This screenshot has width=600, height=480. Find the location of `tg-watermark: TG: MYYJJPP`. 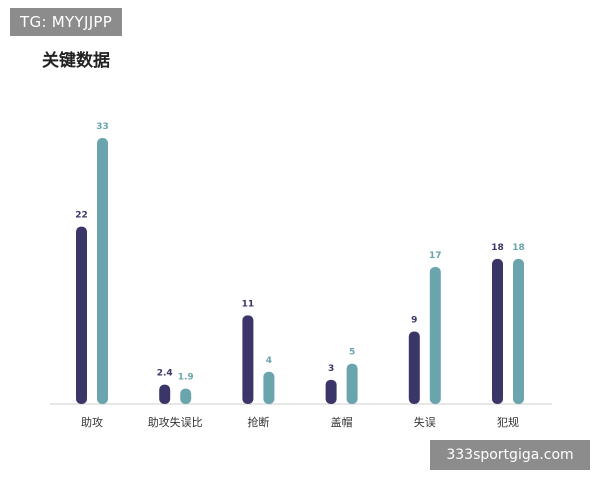

tg-watermark: TG: MYYJJPP is located at coordinates (66, 22).